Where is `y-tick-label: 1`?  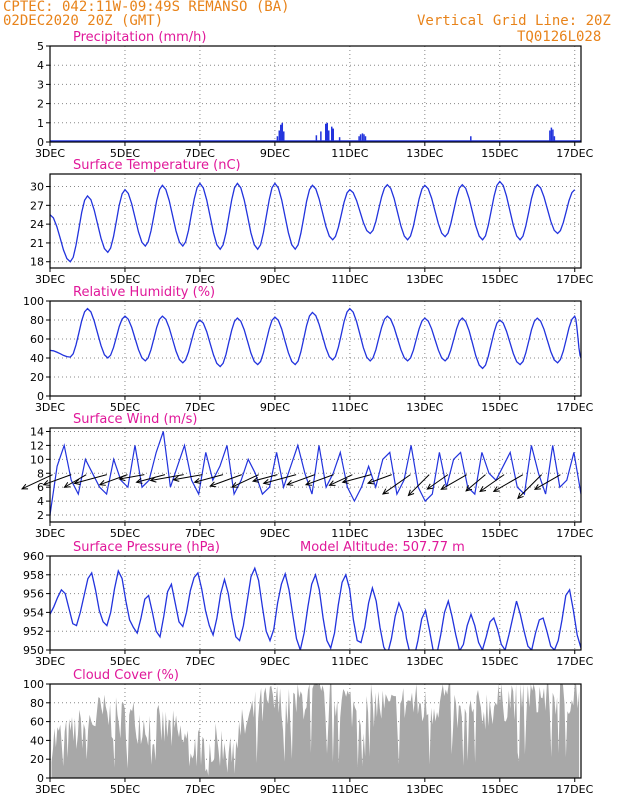
y-tick-label: 1 is located at coordinates (40, 123).